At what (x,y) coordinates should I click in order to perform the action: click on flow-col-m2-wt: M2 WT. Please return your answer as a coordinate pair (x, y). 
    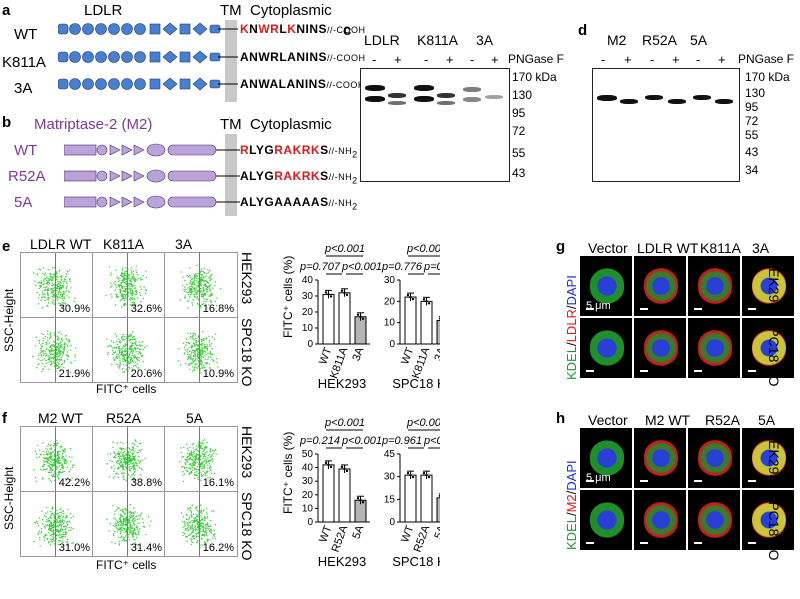
    Looking at the image, I should click on (61, 418).